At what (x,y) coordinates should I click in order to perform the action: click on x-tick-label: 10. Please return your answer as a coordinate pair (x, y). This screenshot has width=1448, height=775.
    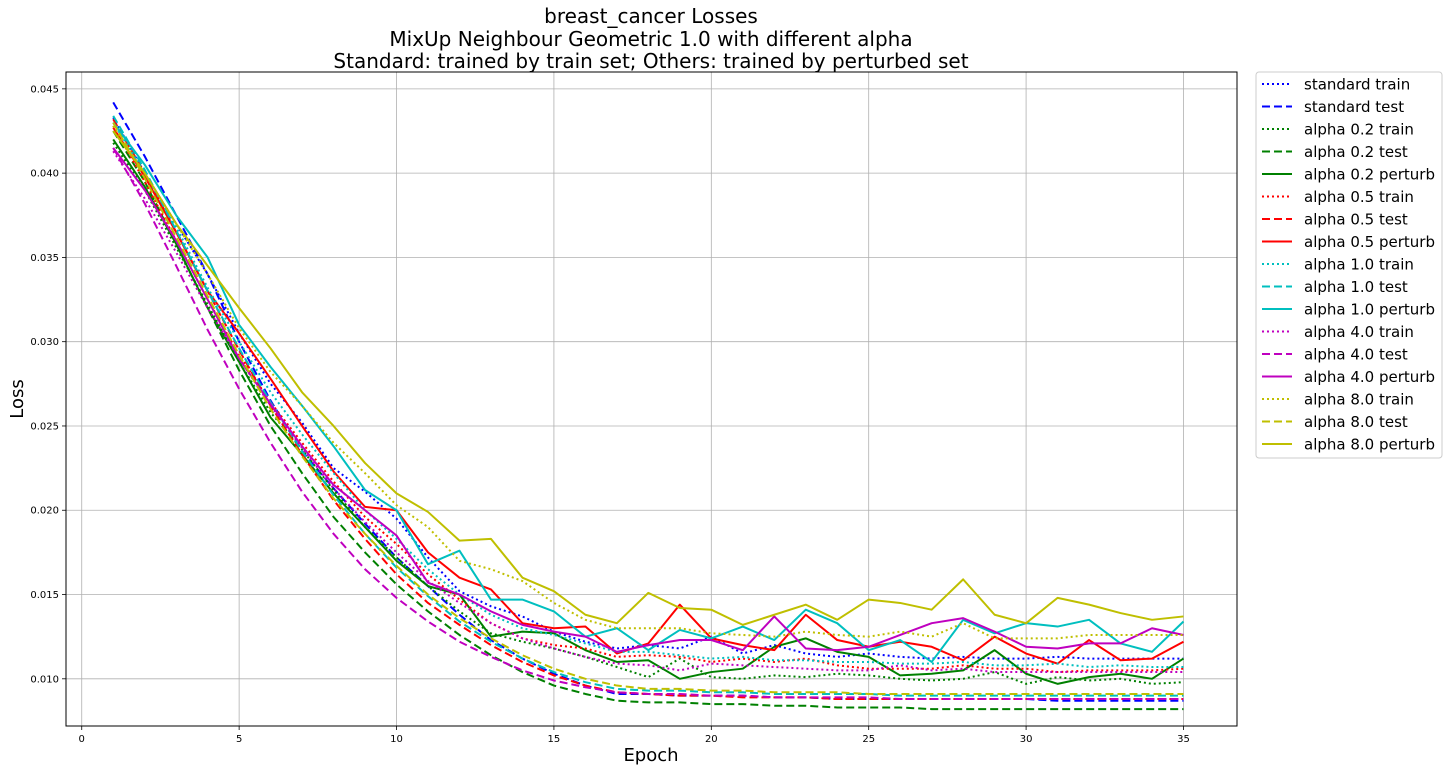
    Looking at the image, I should click on (396, 739).